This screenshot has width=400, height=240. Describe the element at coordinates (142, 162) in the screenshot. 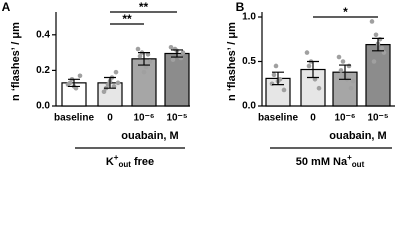

I see `condition-part: free` at that location.